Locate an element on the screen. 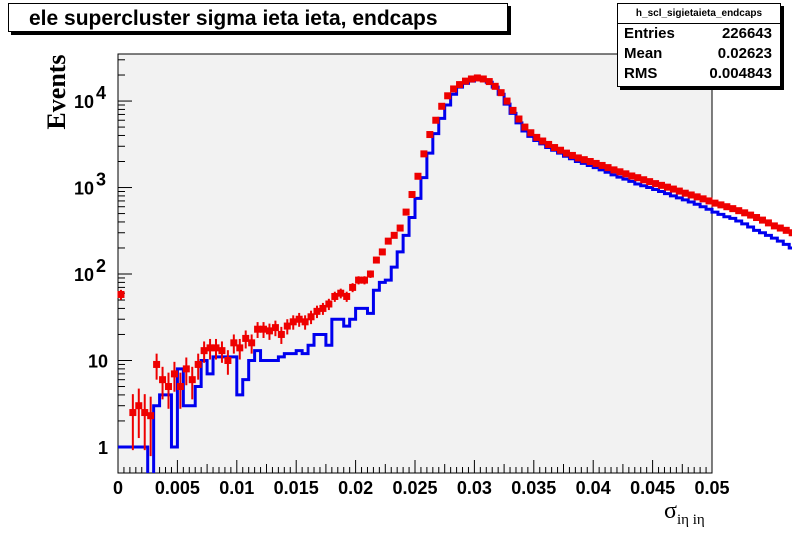 Image resolution: width=792 pixels, height=544 pixels. stats-label: Mean is located at coordinates (643, 53).